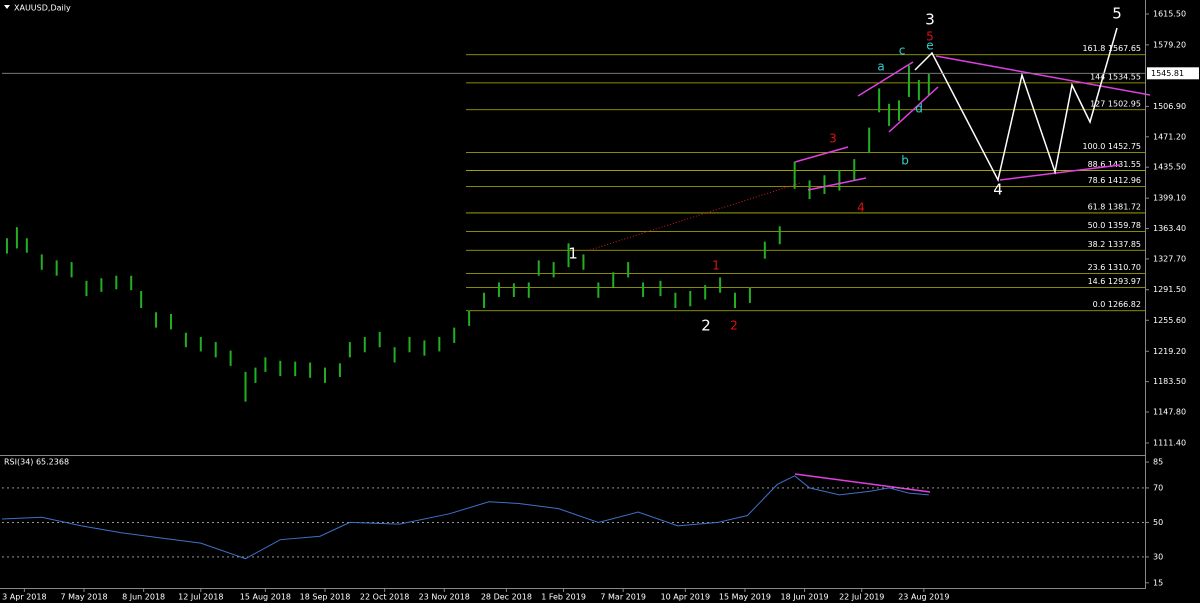 Image resolution: width=1200 pixels, height=603 pixels. Describe the element at coordinates (929, 46) in the screenshot. I see `wave-label: e` at that location.